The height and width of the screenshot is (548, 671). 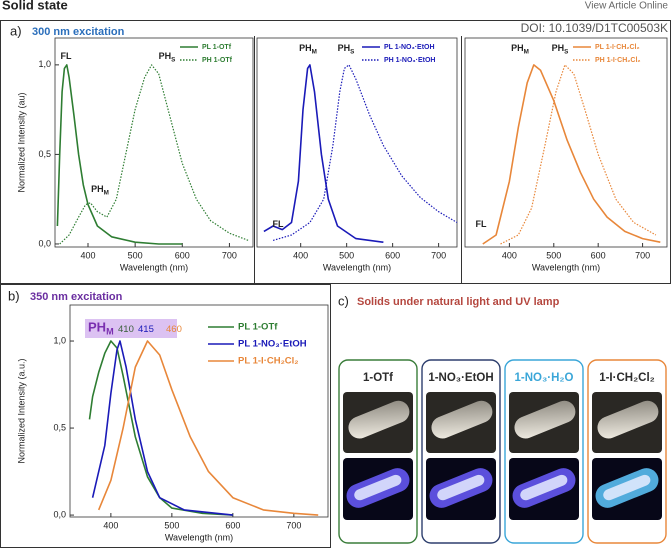 What do you see at coordinates (618, 60) in the screenshot?
I see `legend-label: PH 1-I·CH₂Cl₂` at bounding box center [618, 60].